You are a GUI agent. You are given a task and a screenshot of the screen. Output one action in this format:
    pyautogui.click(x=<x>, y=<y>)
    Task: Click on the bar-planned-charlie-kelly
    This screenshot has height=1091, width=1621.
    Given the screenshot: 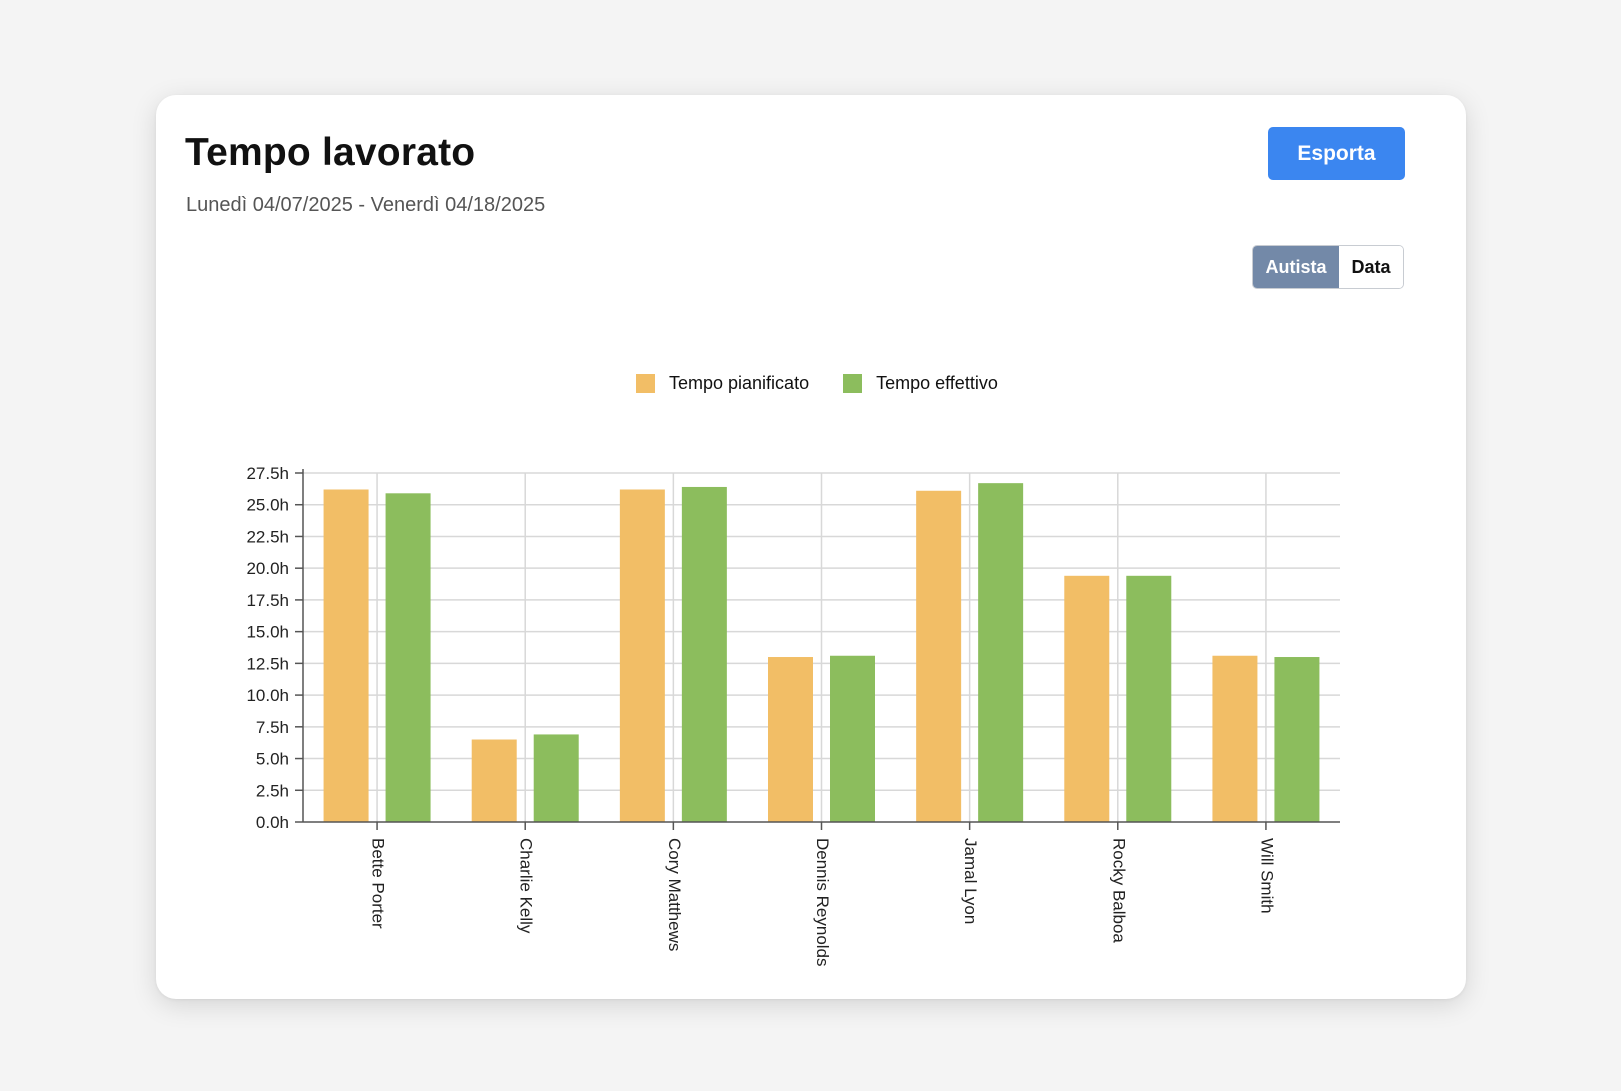 What is the action you would take?
    pyautogui.click(x=494, y=780)
    